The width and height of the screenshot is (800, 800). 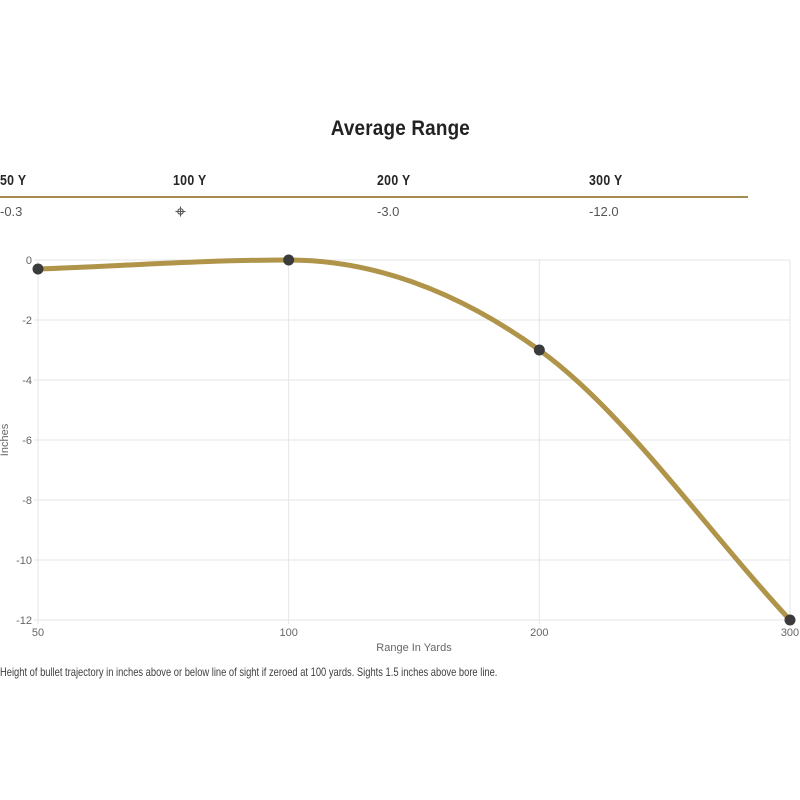 I want to click on y-tick-label: 0, so click(x=29, y=261).